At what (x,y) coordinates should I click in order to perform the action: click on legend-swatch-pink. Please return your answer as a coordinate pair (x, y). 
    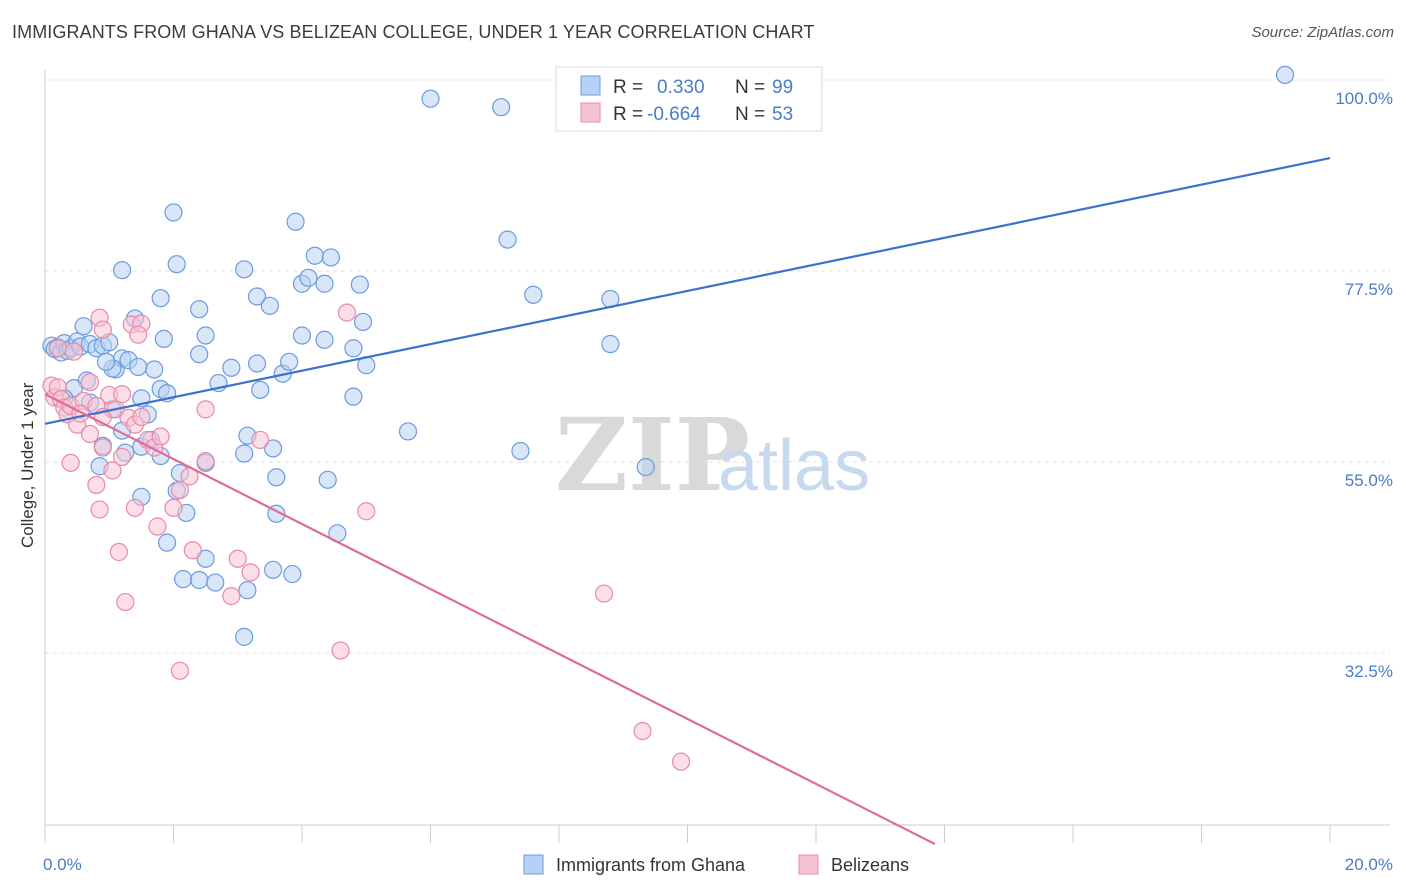
    Looking at the image, I should click on (590, 112).